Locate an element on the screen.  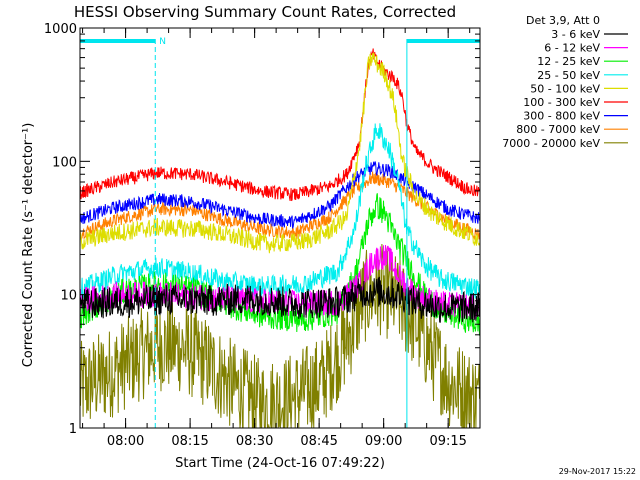
x-tick-label: 08:15 is located at coordinates (189, 441).